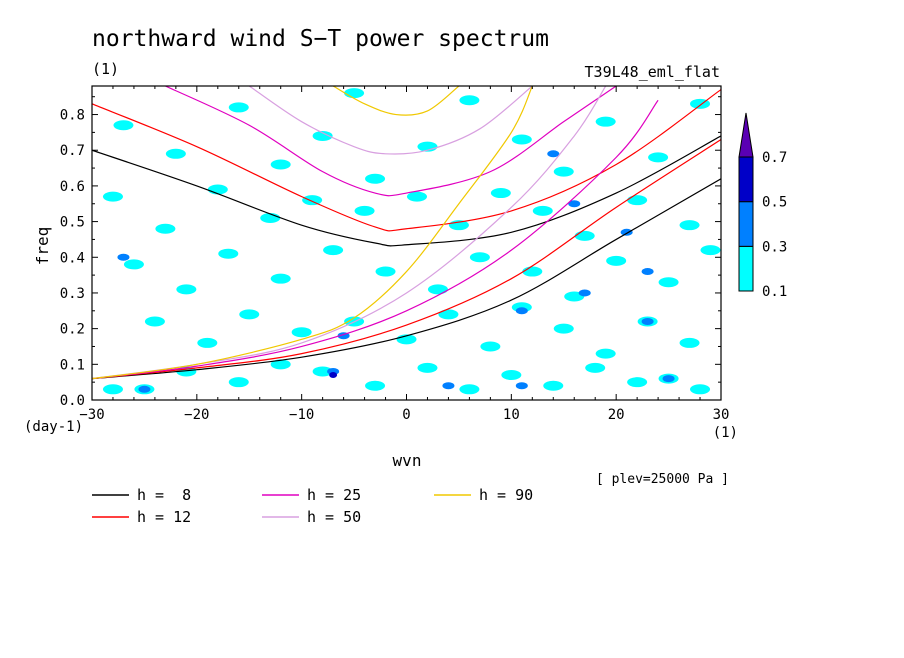 The image size is (904, 658). What do you see at coordinates (390, 120) in the screenshot?
I see `curve-h50` at bounding box center [390, 120].